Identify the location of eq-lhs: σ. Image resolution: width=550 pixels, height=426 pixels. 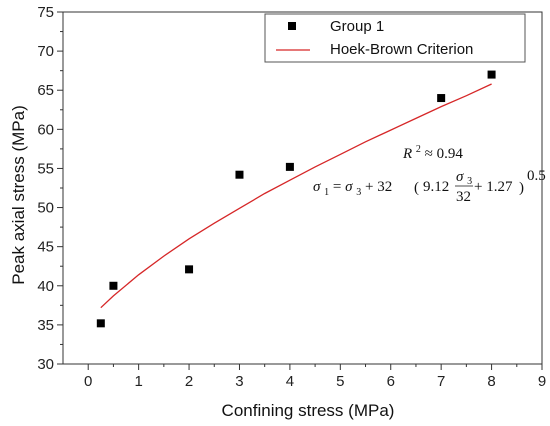
(317, 187).